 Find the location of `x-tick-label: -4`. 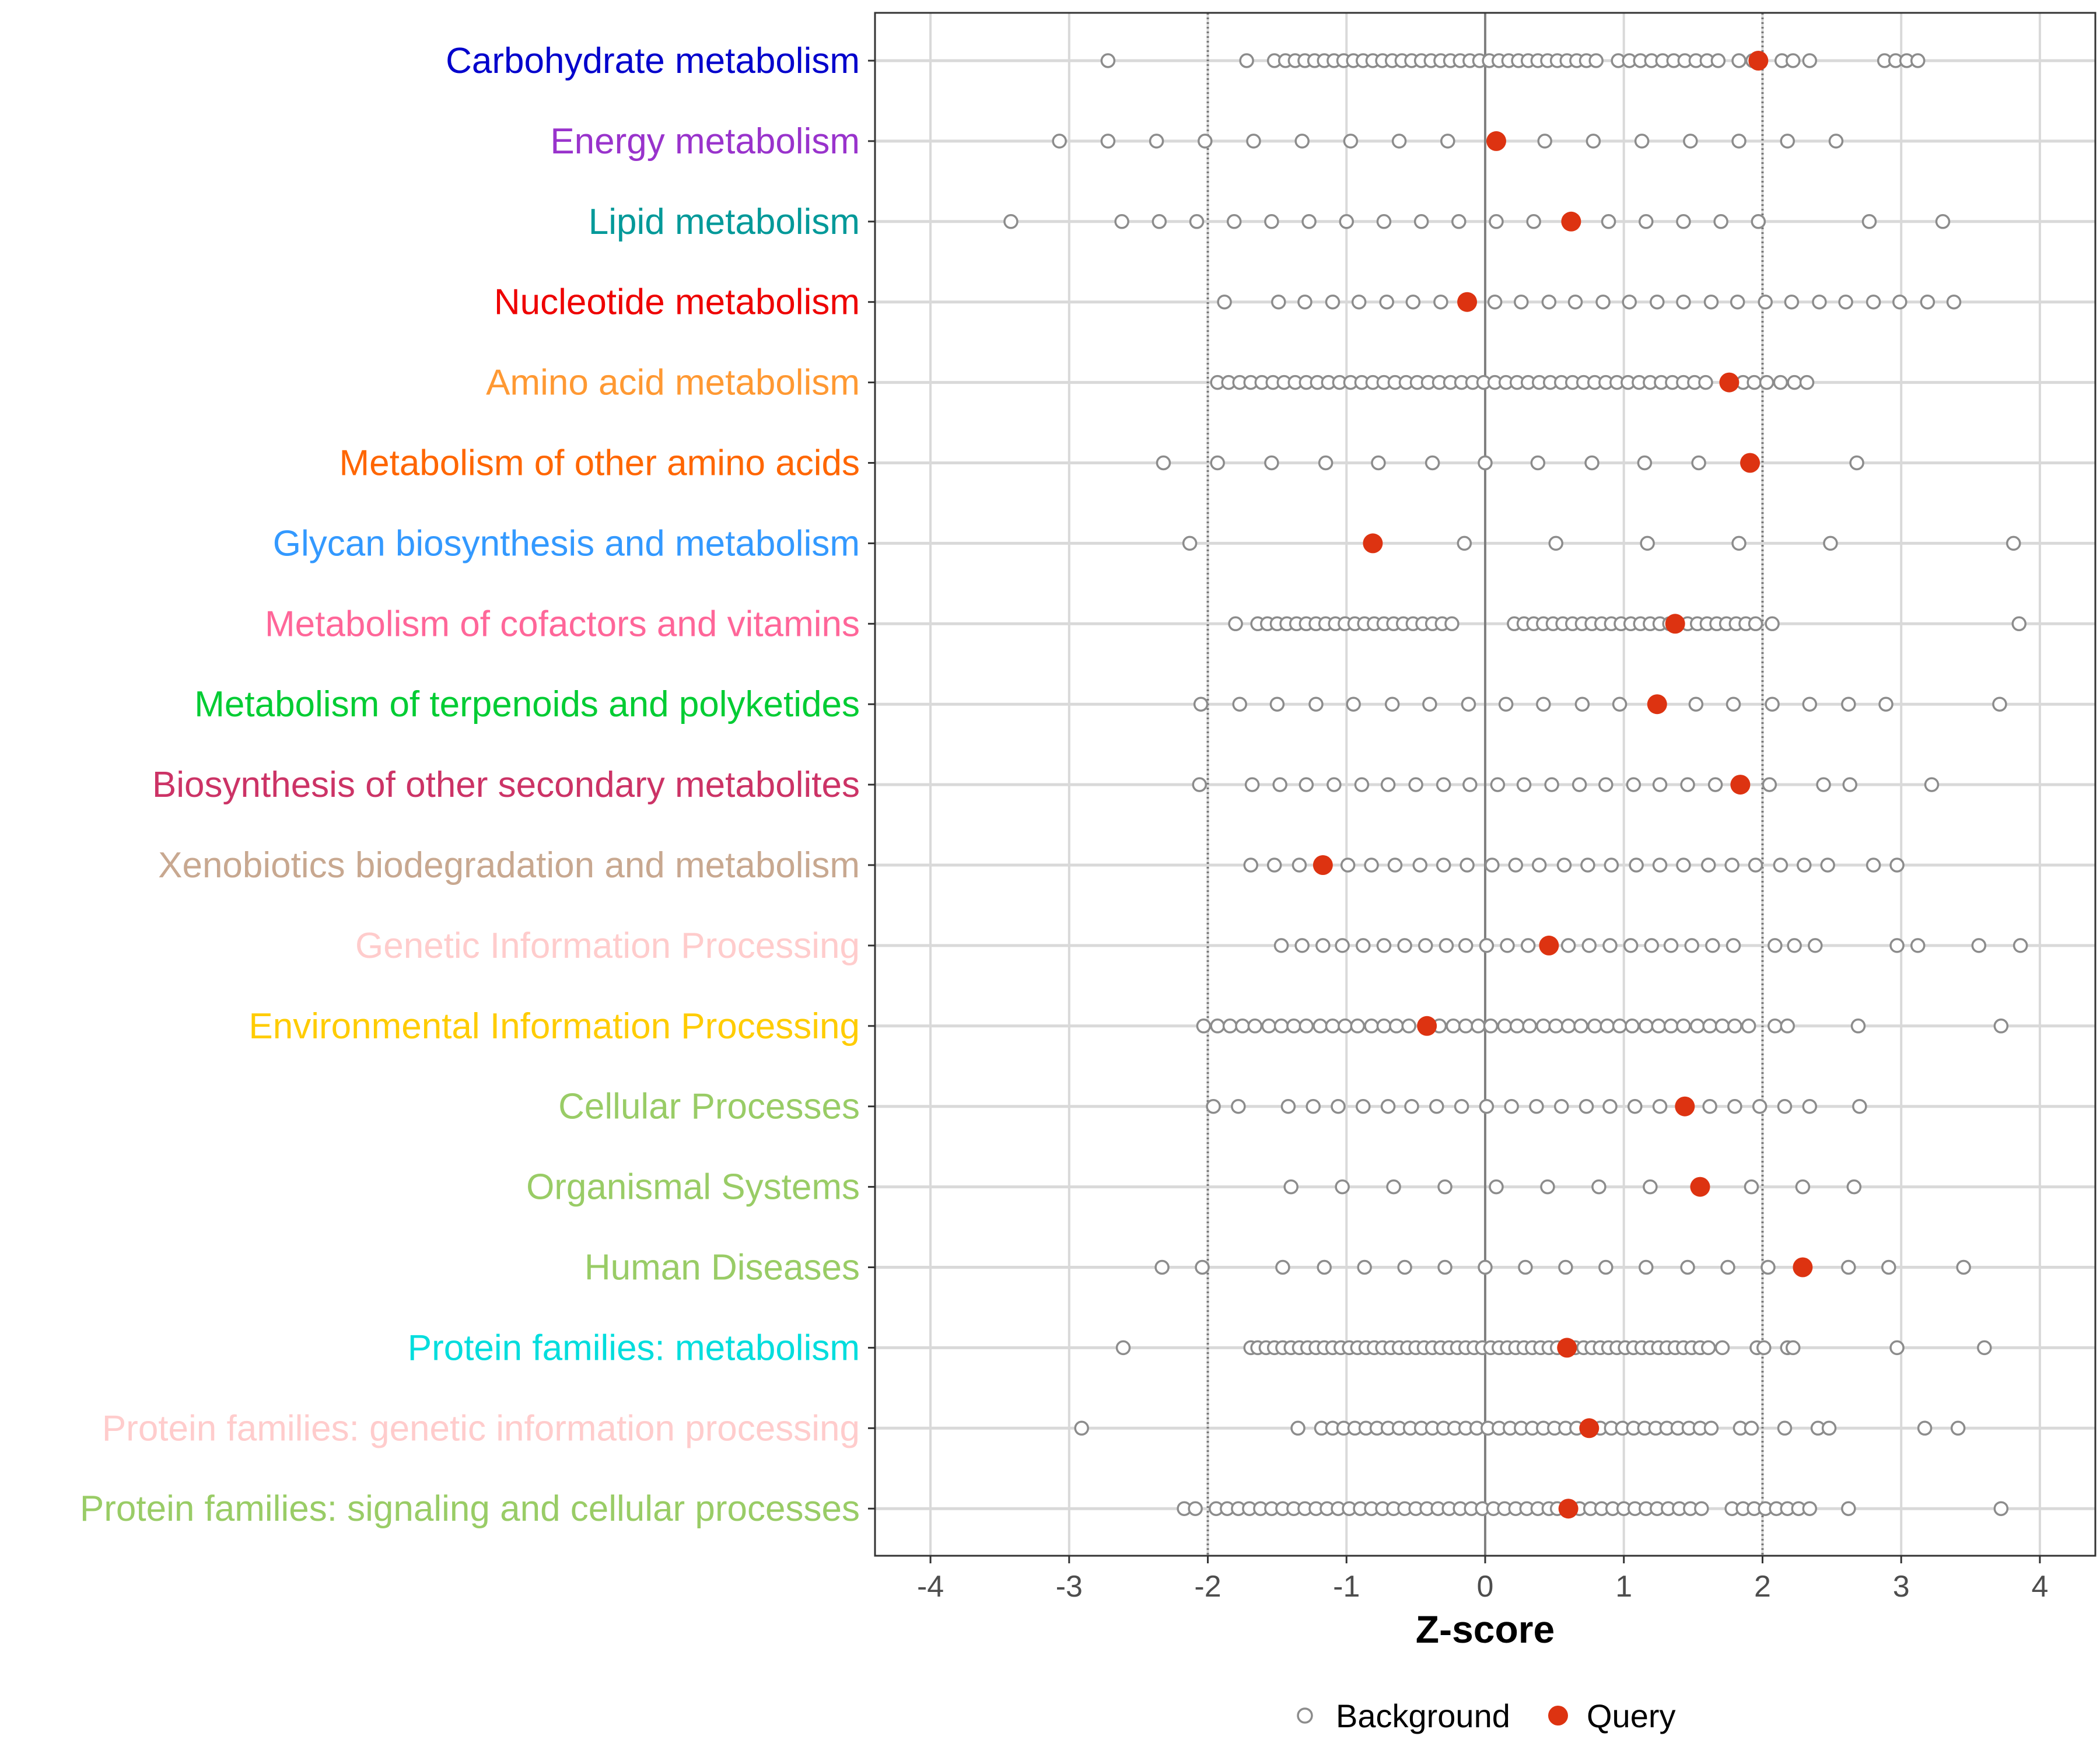

x-tick-label: -4 is located at coordinates (930, 1587).